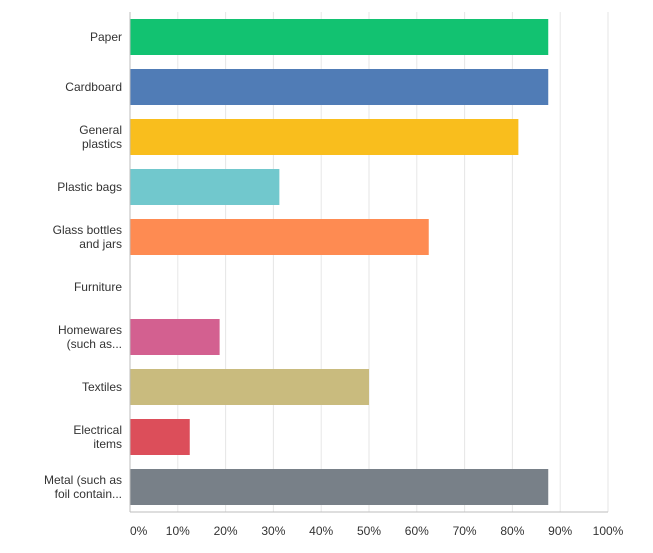  What do you see at coordinates (417, 531) in the screenshot?
I see `x-tick-label: 60%` at bounding box center [417, 531].